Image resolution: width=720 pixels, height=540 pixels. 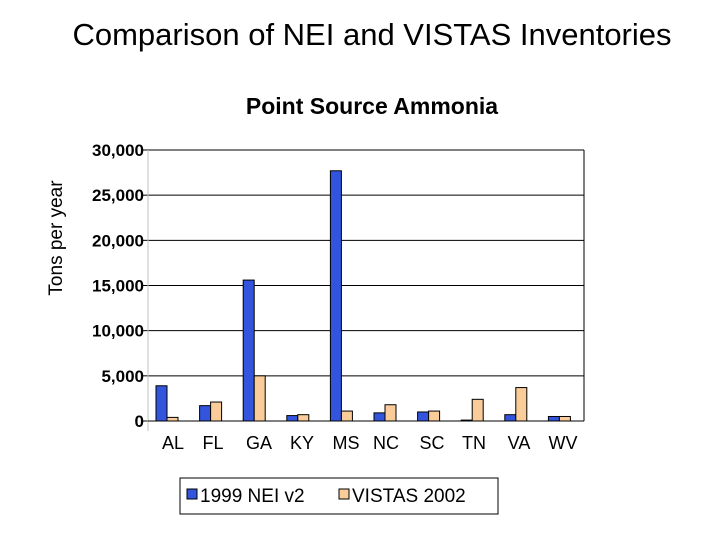 What do you see at coordinates (431, 443) in the screenshot?
I see `x-tick-label: SC` at bounding box center [431, 443].